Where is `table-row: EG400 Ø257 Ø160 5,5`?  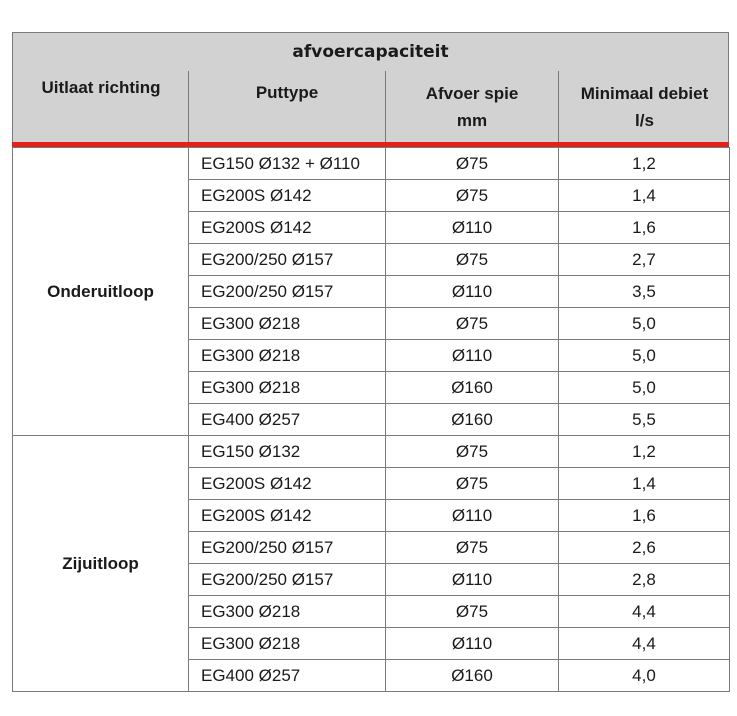 table-row: EG400 Ø257 Ø160 5,5 is located at coordinates (371, 419).